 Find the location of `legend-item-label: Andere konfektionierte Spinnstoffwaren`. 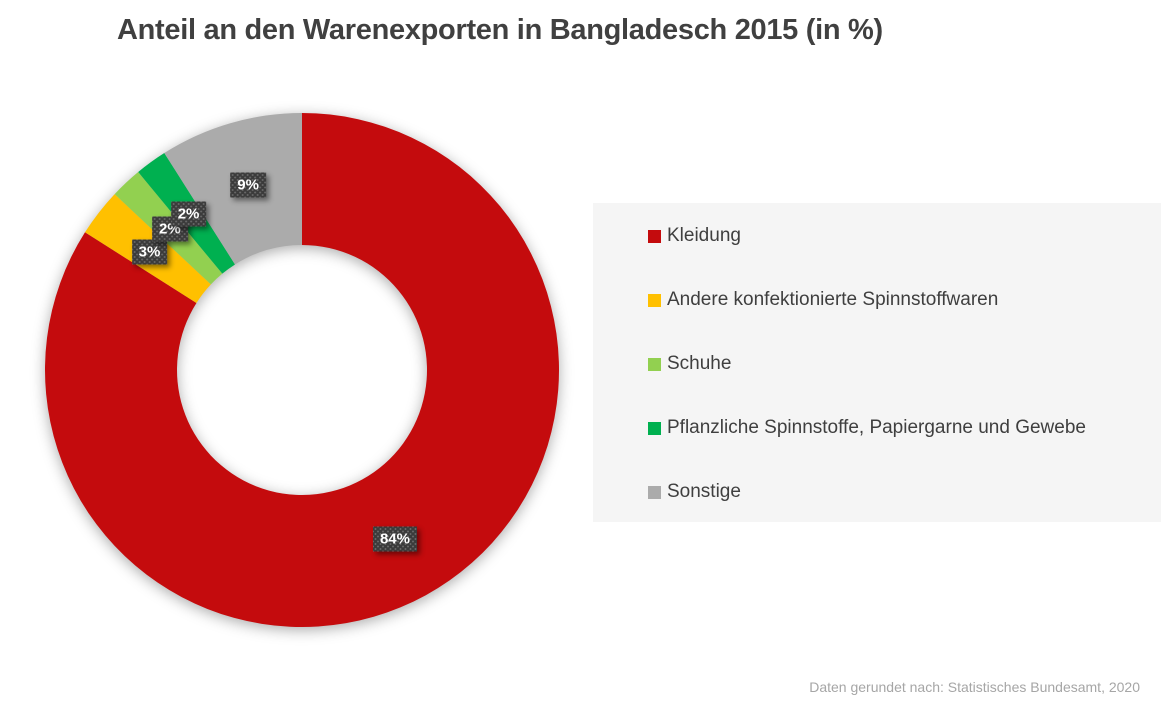

legend-item-label: Andere konfektionierte Spinnstoffwaren is located at coordinates (833, 299).